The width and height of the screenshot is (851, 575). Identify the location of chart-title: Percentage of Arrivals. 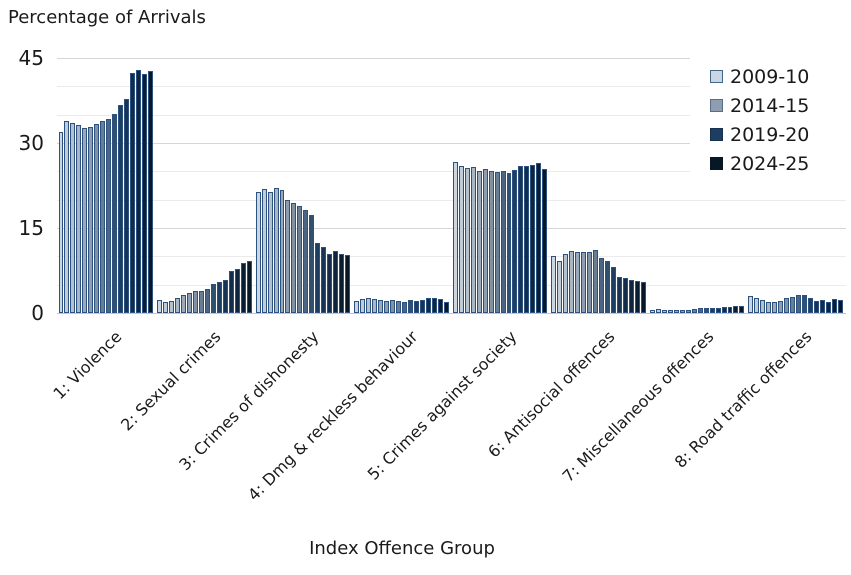
(107, 17).